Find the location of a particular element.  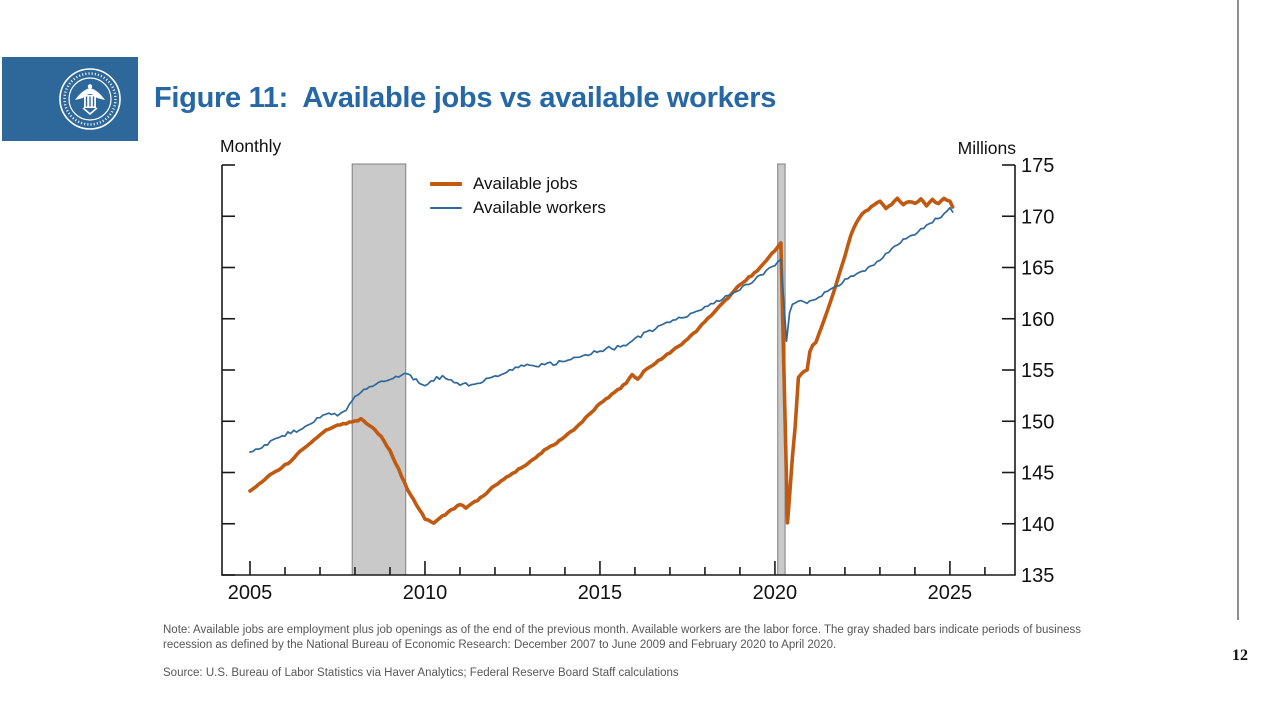

x-tick-label: 2010 is located at coordinates (425, 593).